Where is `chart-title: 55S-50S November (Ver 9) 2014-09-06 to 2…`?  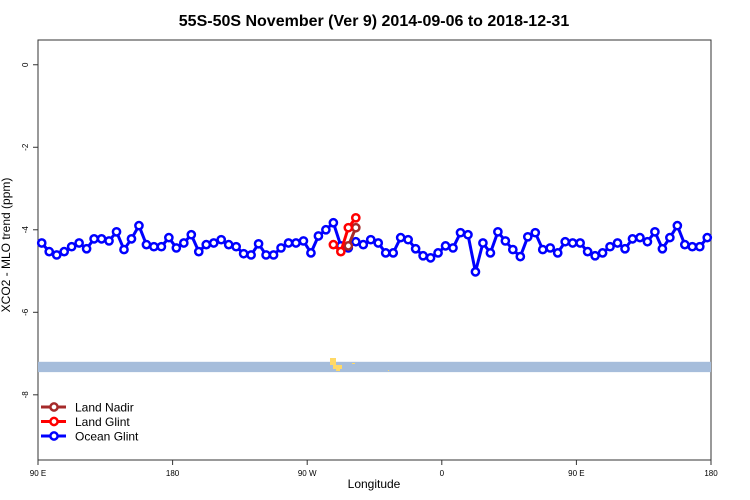 chart-title: 55S-50S November (Ver 9) 2014-09-06 to 2… is located at coordinates (374, 21).